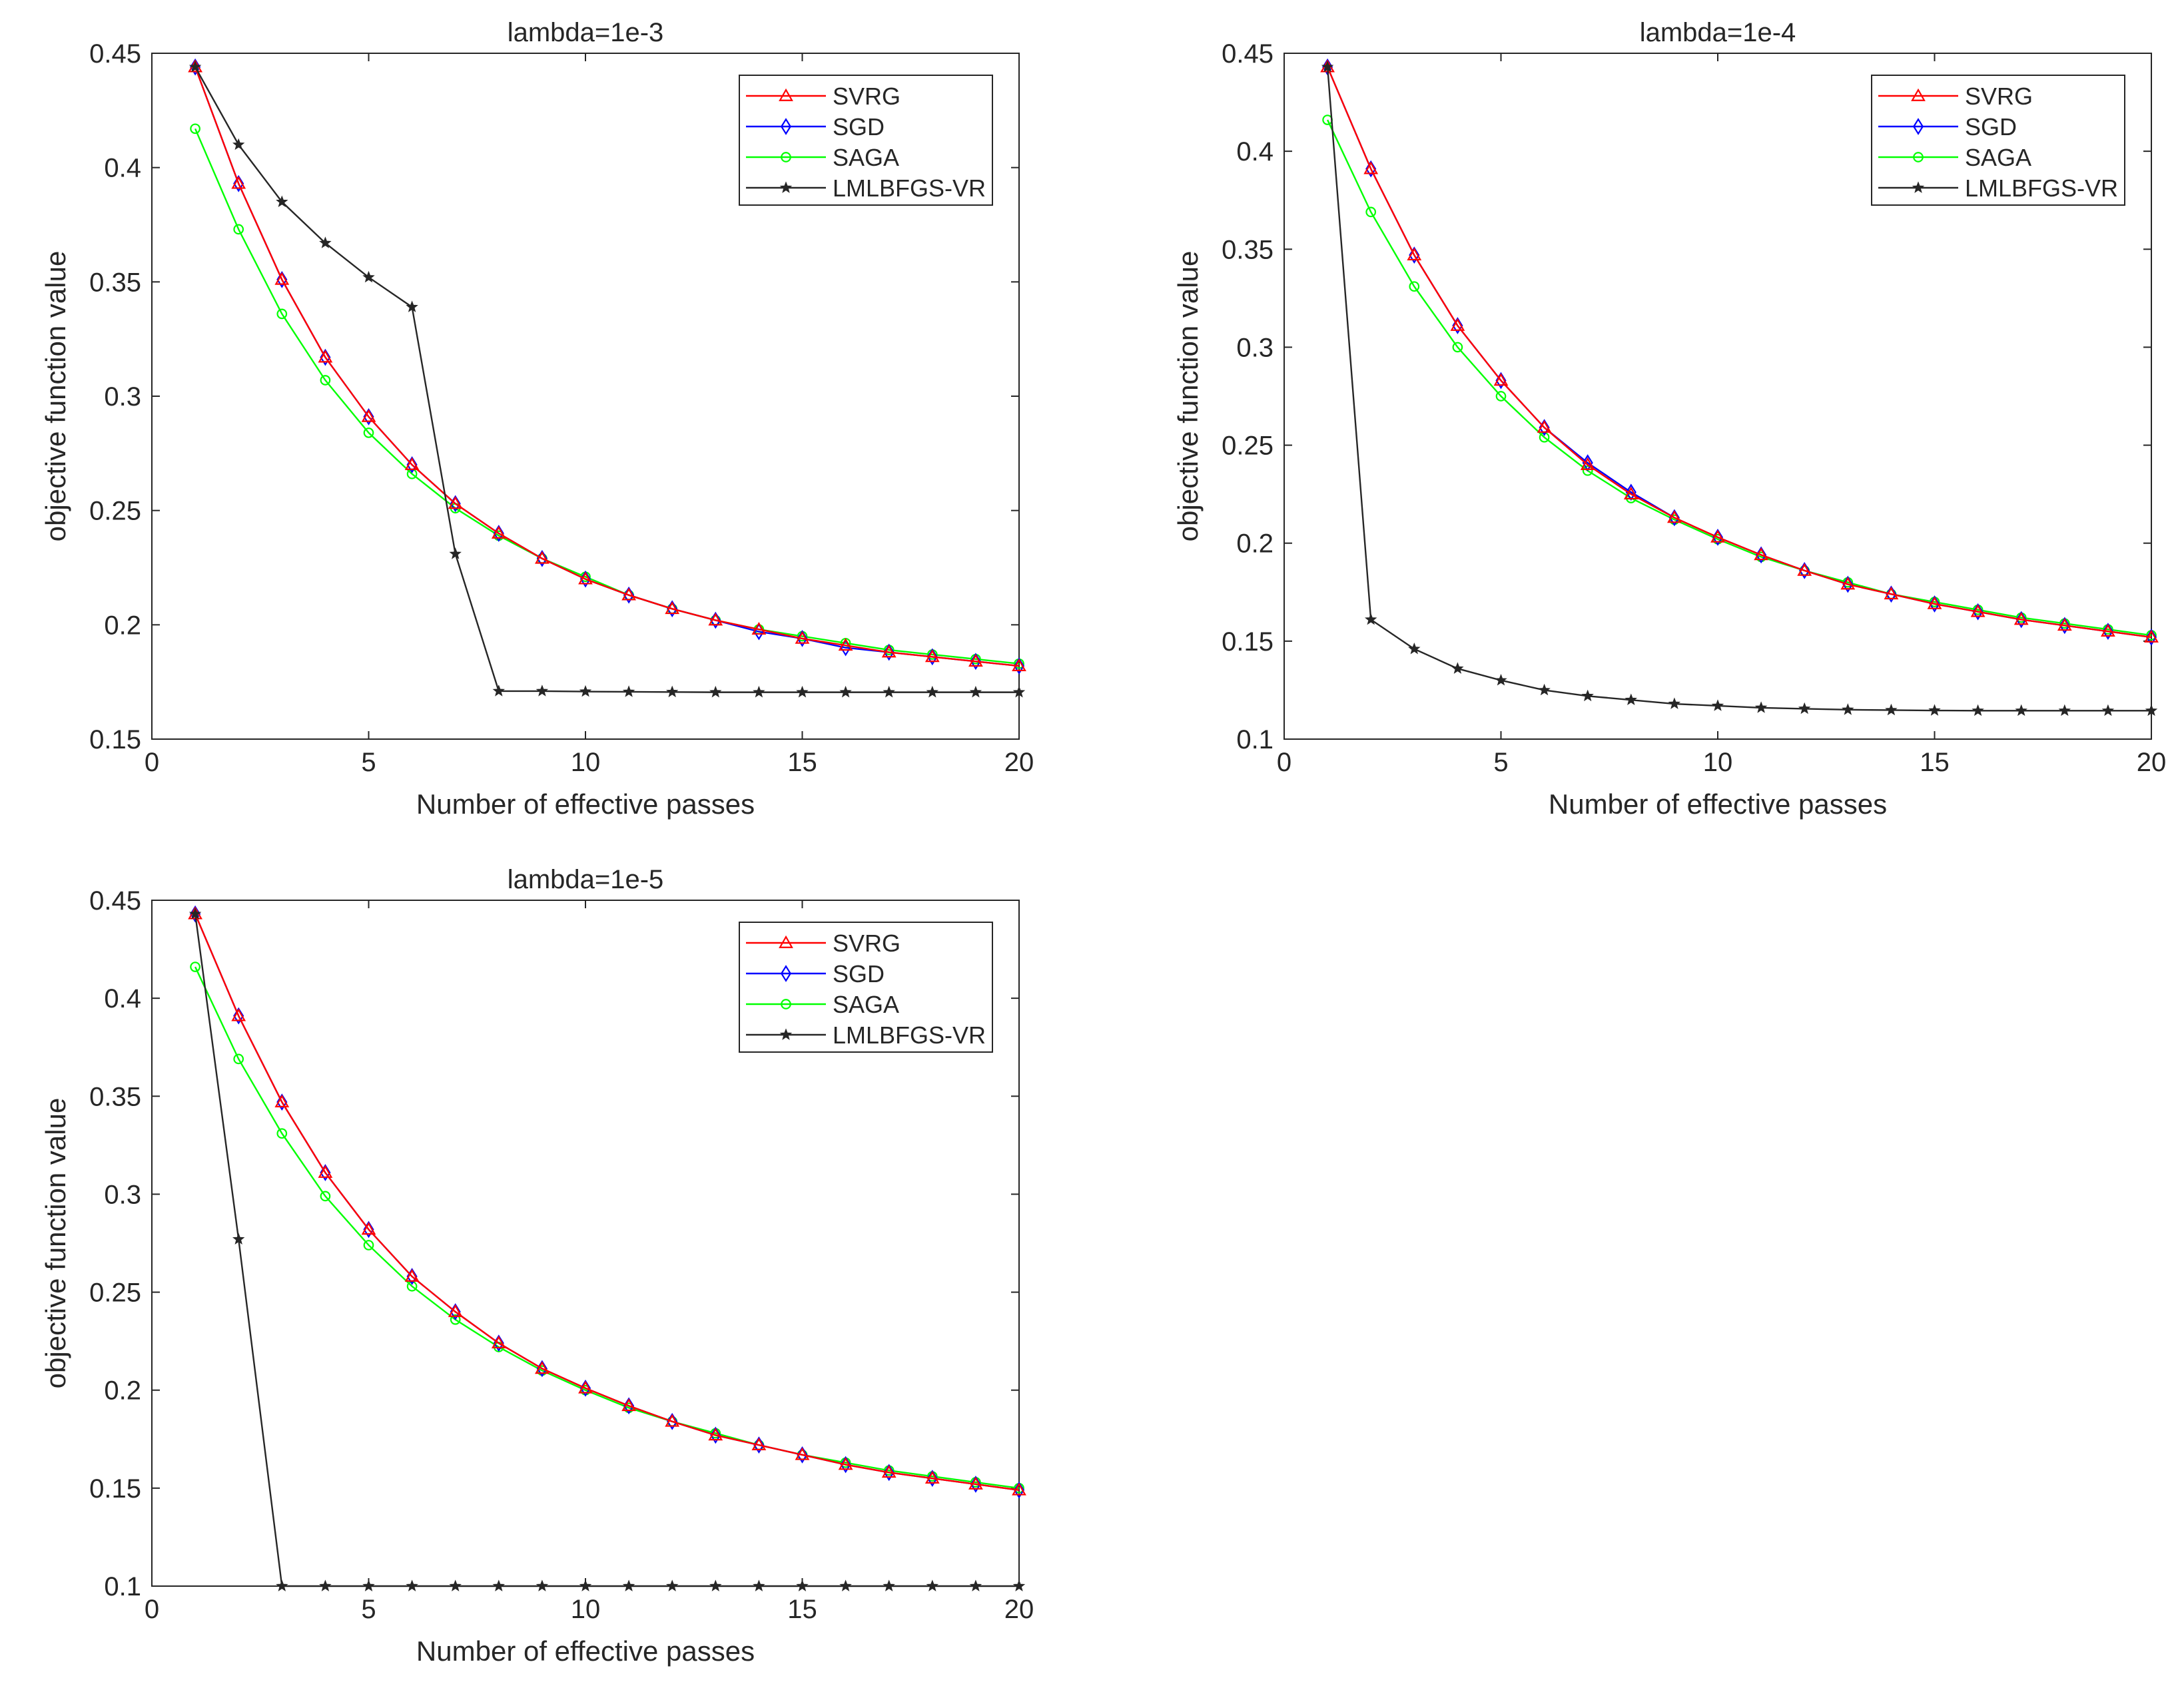 The height and width of the screenshot is (1682, 2184). I want to click on y-tick-label: 0.25, so click(115, 511).